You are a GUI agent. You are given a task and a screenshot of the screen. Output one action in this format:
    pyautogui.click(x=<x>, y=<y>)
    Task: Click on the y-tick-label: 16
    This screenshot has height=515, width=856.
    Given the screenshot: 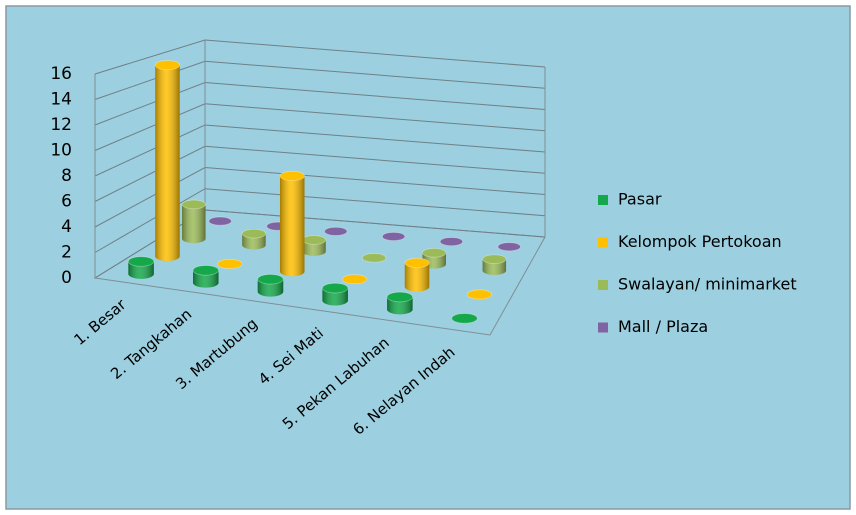 What is the action you would take?
    pyautogui.click(x=61, y=74)
    